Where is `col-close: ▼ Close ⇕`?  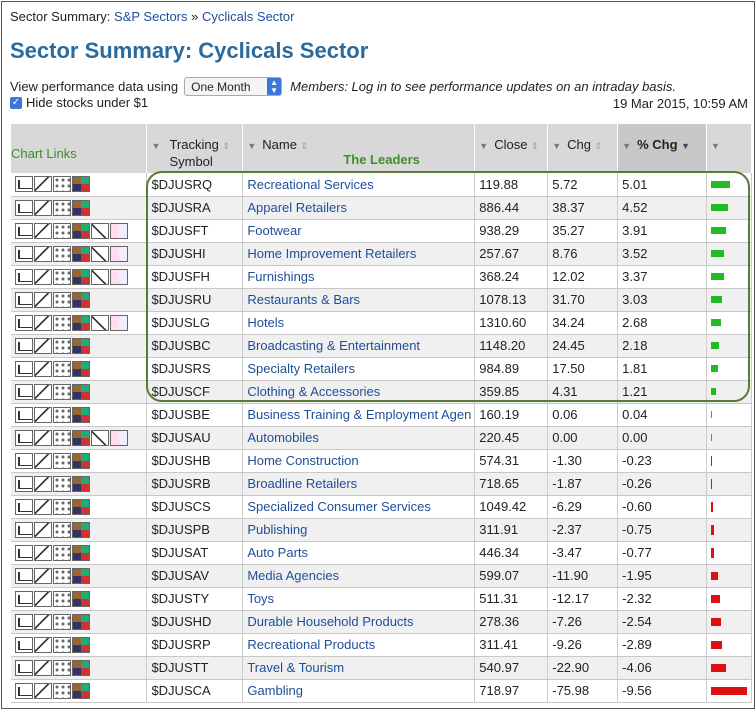 col-close: ▼ Close ⇕ is located at coordinates (511, 148).